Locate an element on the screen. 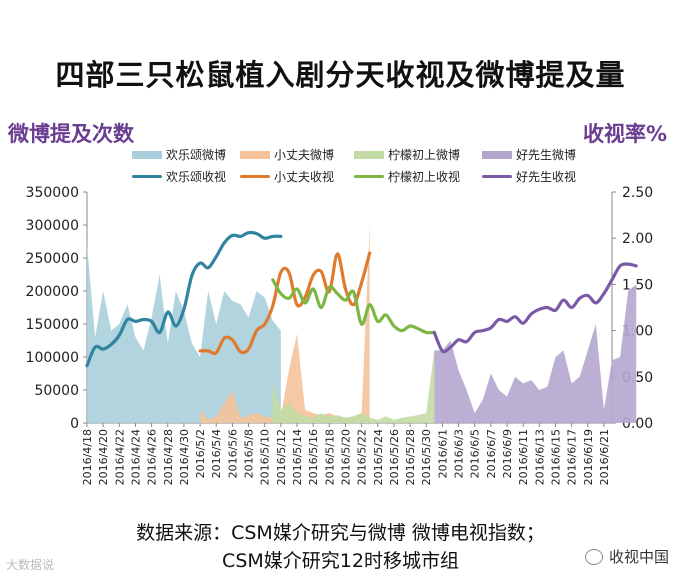 This screenshot has width=681, height=581. legend-item: 小丈夫微博 is located at coordinates (287, 154).